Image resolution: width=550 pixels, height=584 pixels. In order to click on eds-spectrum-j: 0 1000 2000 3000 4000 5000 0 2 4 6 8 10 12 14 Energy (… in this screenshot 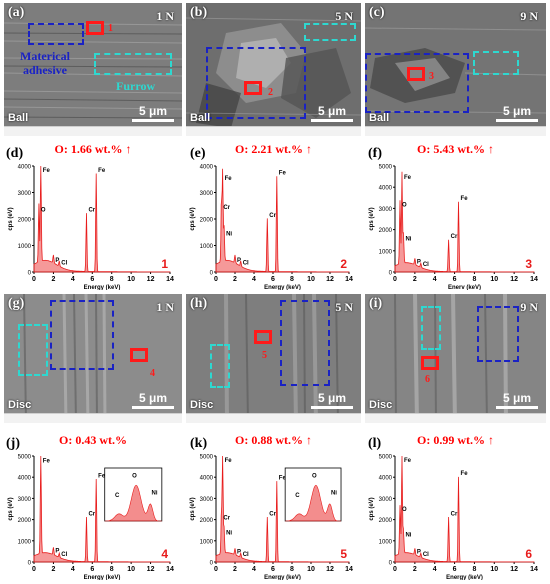, I will do `click(91, 518)`.